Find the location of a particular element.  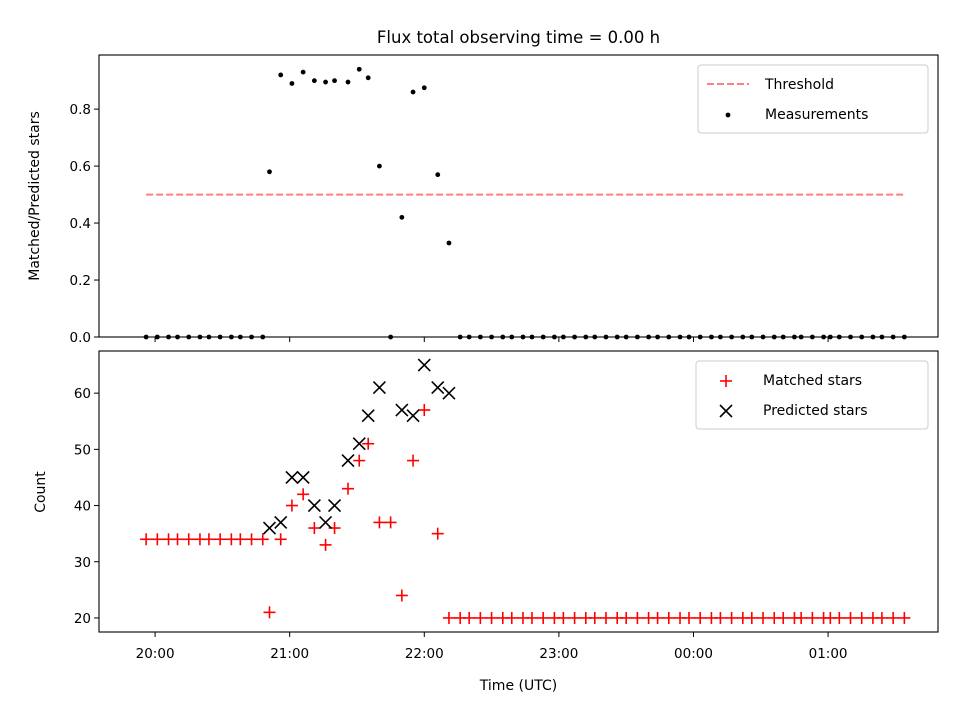

x-tick-label: 00:00 is located at coordinates (693, 654).